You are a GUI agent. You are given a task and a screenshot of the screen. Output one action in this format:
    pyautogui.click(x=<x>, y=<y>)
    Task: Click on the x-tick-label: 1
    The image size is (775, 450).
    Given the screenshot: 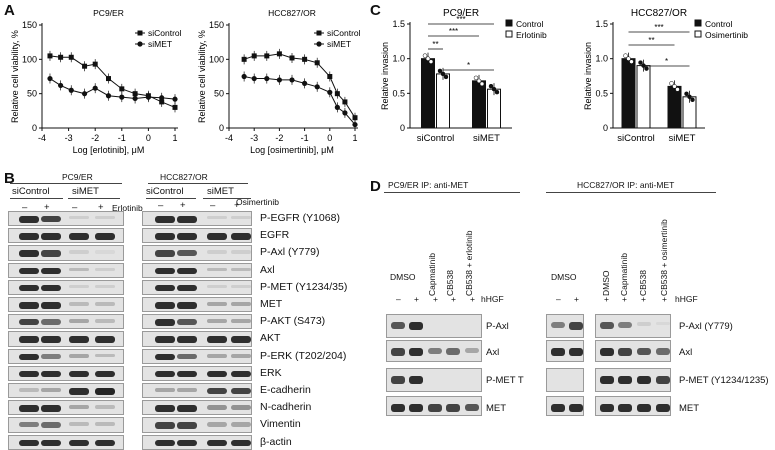 What is the action you would take?
    pyautogui.click(x=354, y=138)
    